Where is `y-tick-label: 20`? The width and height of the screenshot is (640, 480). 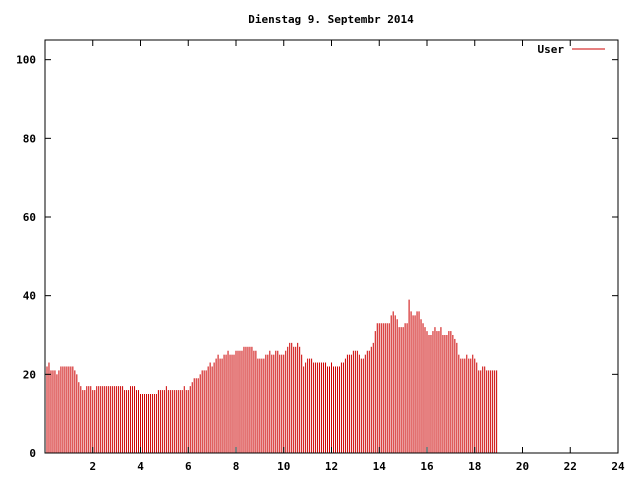
y-tick-label: 20 is located at coordinates (29, 374).